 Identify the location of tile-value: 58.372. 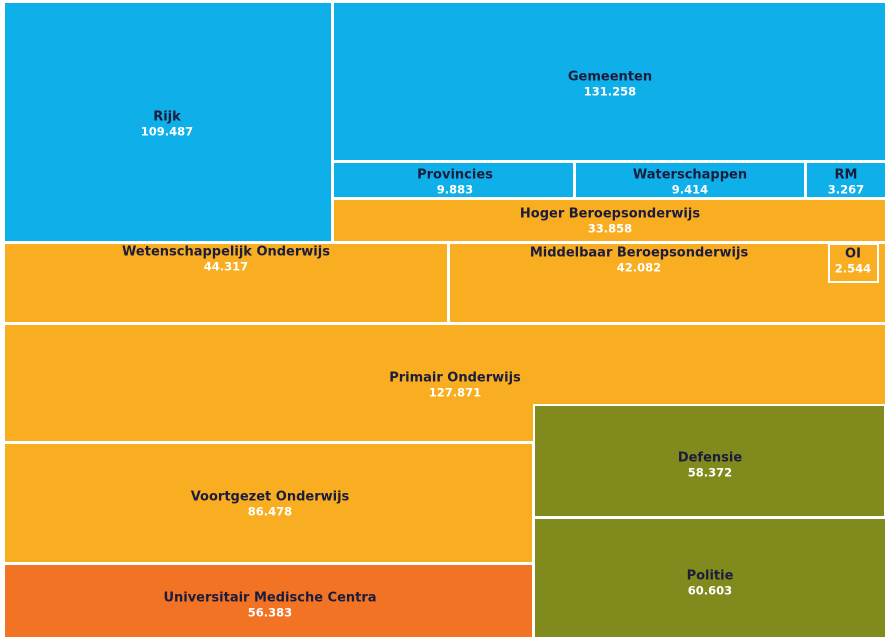
(710, 473).